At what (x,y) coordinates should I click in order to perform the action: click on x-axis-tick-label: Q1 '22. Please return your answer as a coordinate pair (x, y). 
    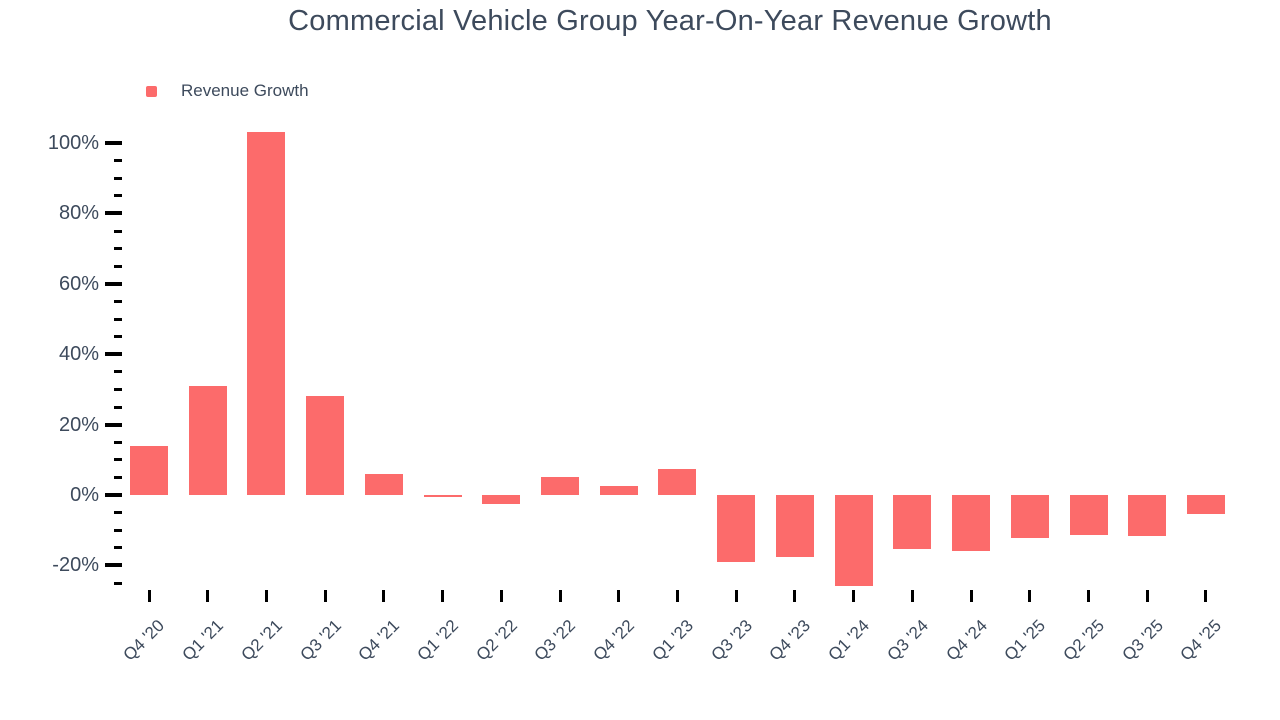
    Looking at the image, I should click on (438, 640).